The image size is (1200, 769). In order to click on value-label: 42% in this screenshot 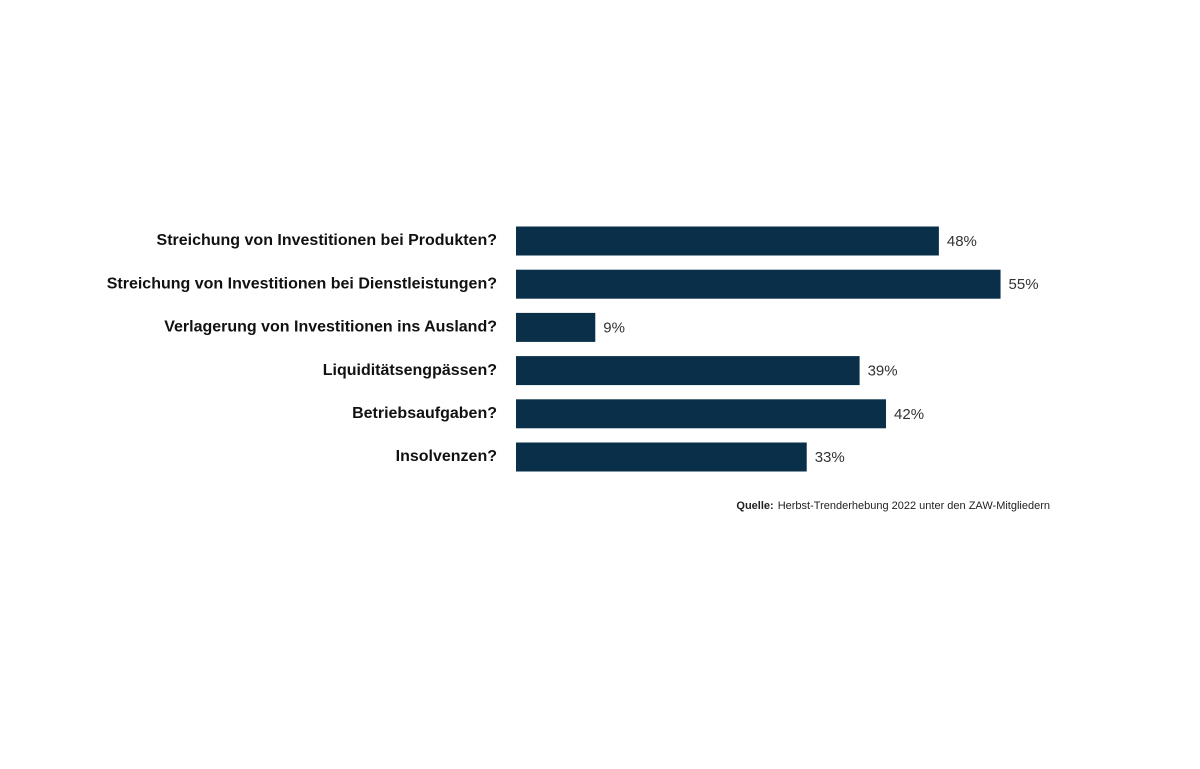, I will do `click(909, 414)`.